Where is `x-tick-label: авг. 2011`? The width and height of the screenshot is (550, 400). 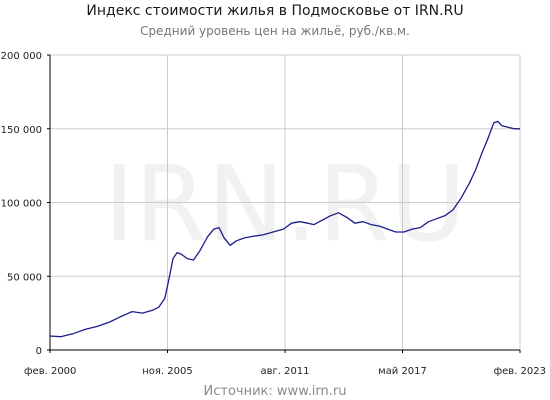
x-tick-label: авг. 2011 is located at coordinates (284, 371).